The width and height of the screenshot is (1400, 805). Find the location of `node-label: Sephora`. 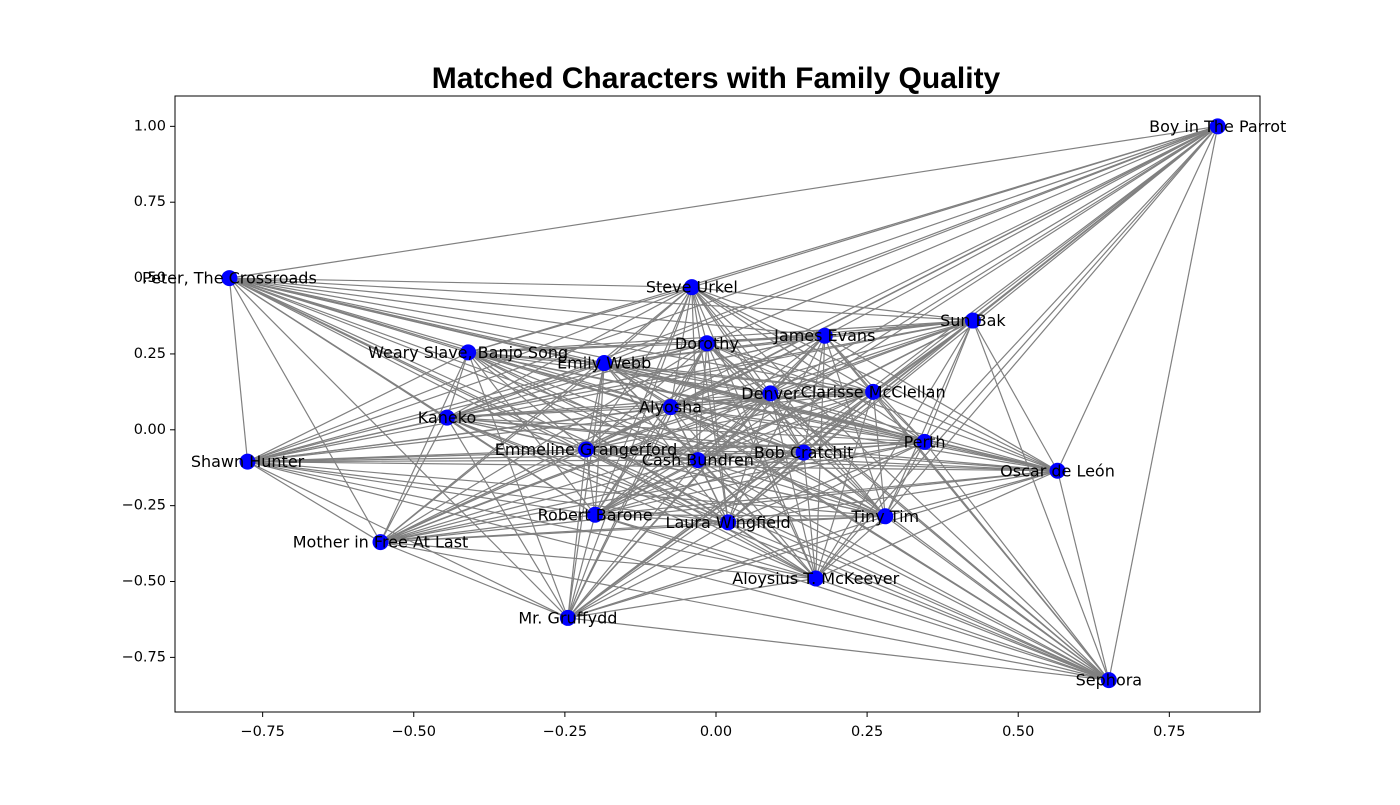

node-label: Sephora is located at coordinates (1109, 680).